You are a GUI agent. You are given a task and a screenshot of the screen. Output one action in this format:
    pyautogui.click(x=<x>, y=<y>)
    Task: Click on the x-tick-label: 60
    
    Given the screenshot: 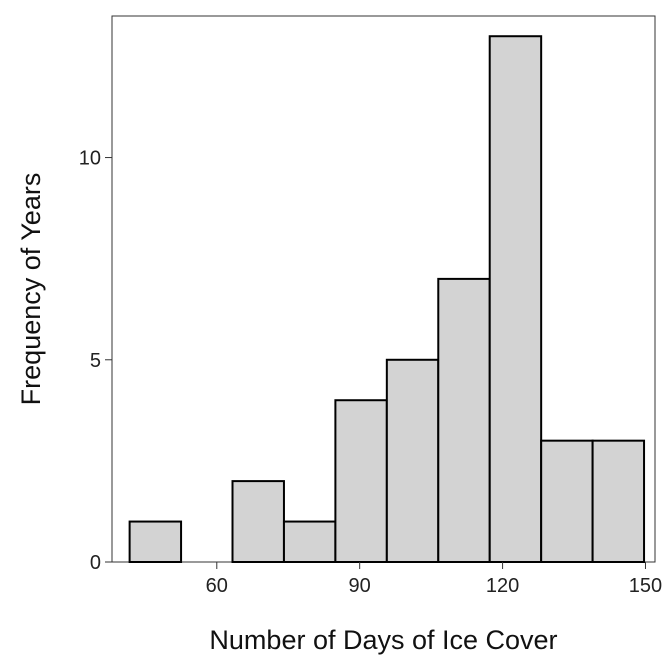 What is the action you would take?
    pyautogui.click(x=217, y=586)
    